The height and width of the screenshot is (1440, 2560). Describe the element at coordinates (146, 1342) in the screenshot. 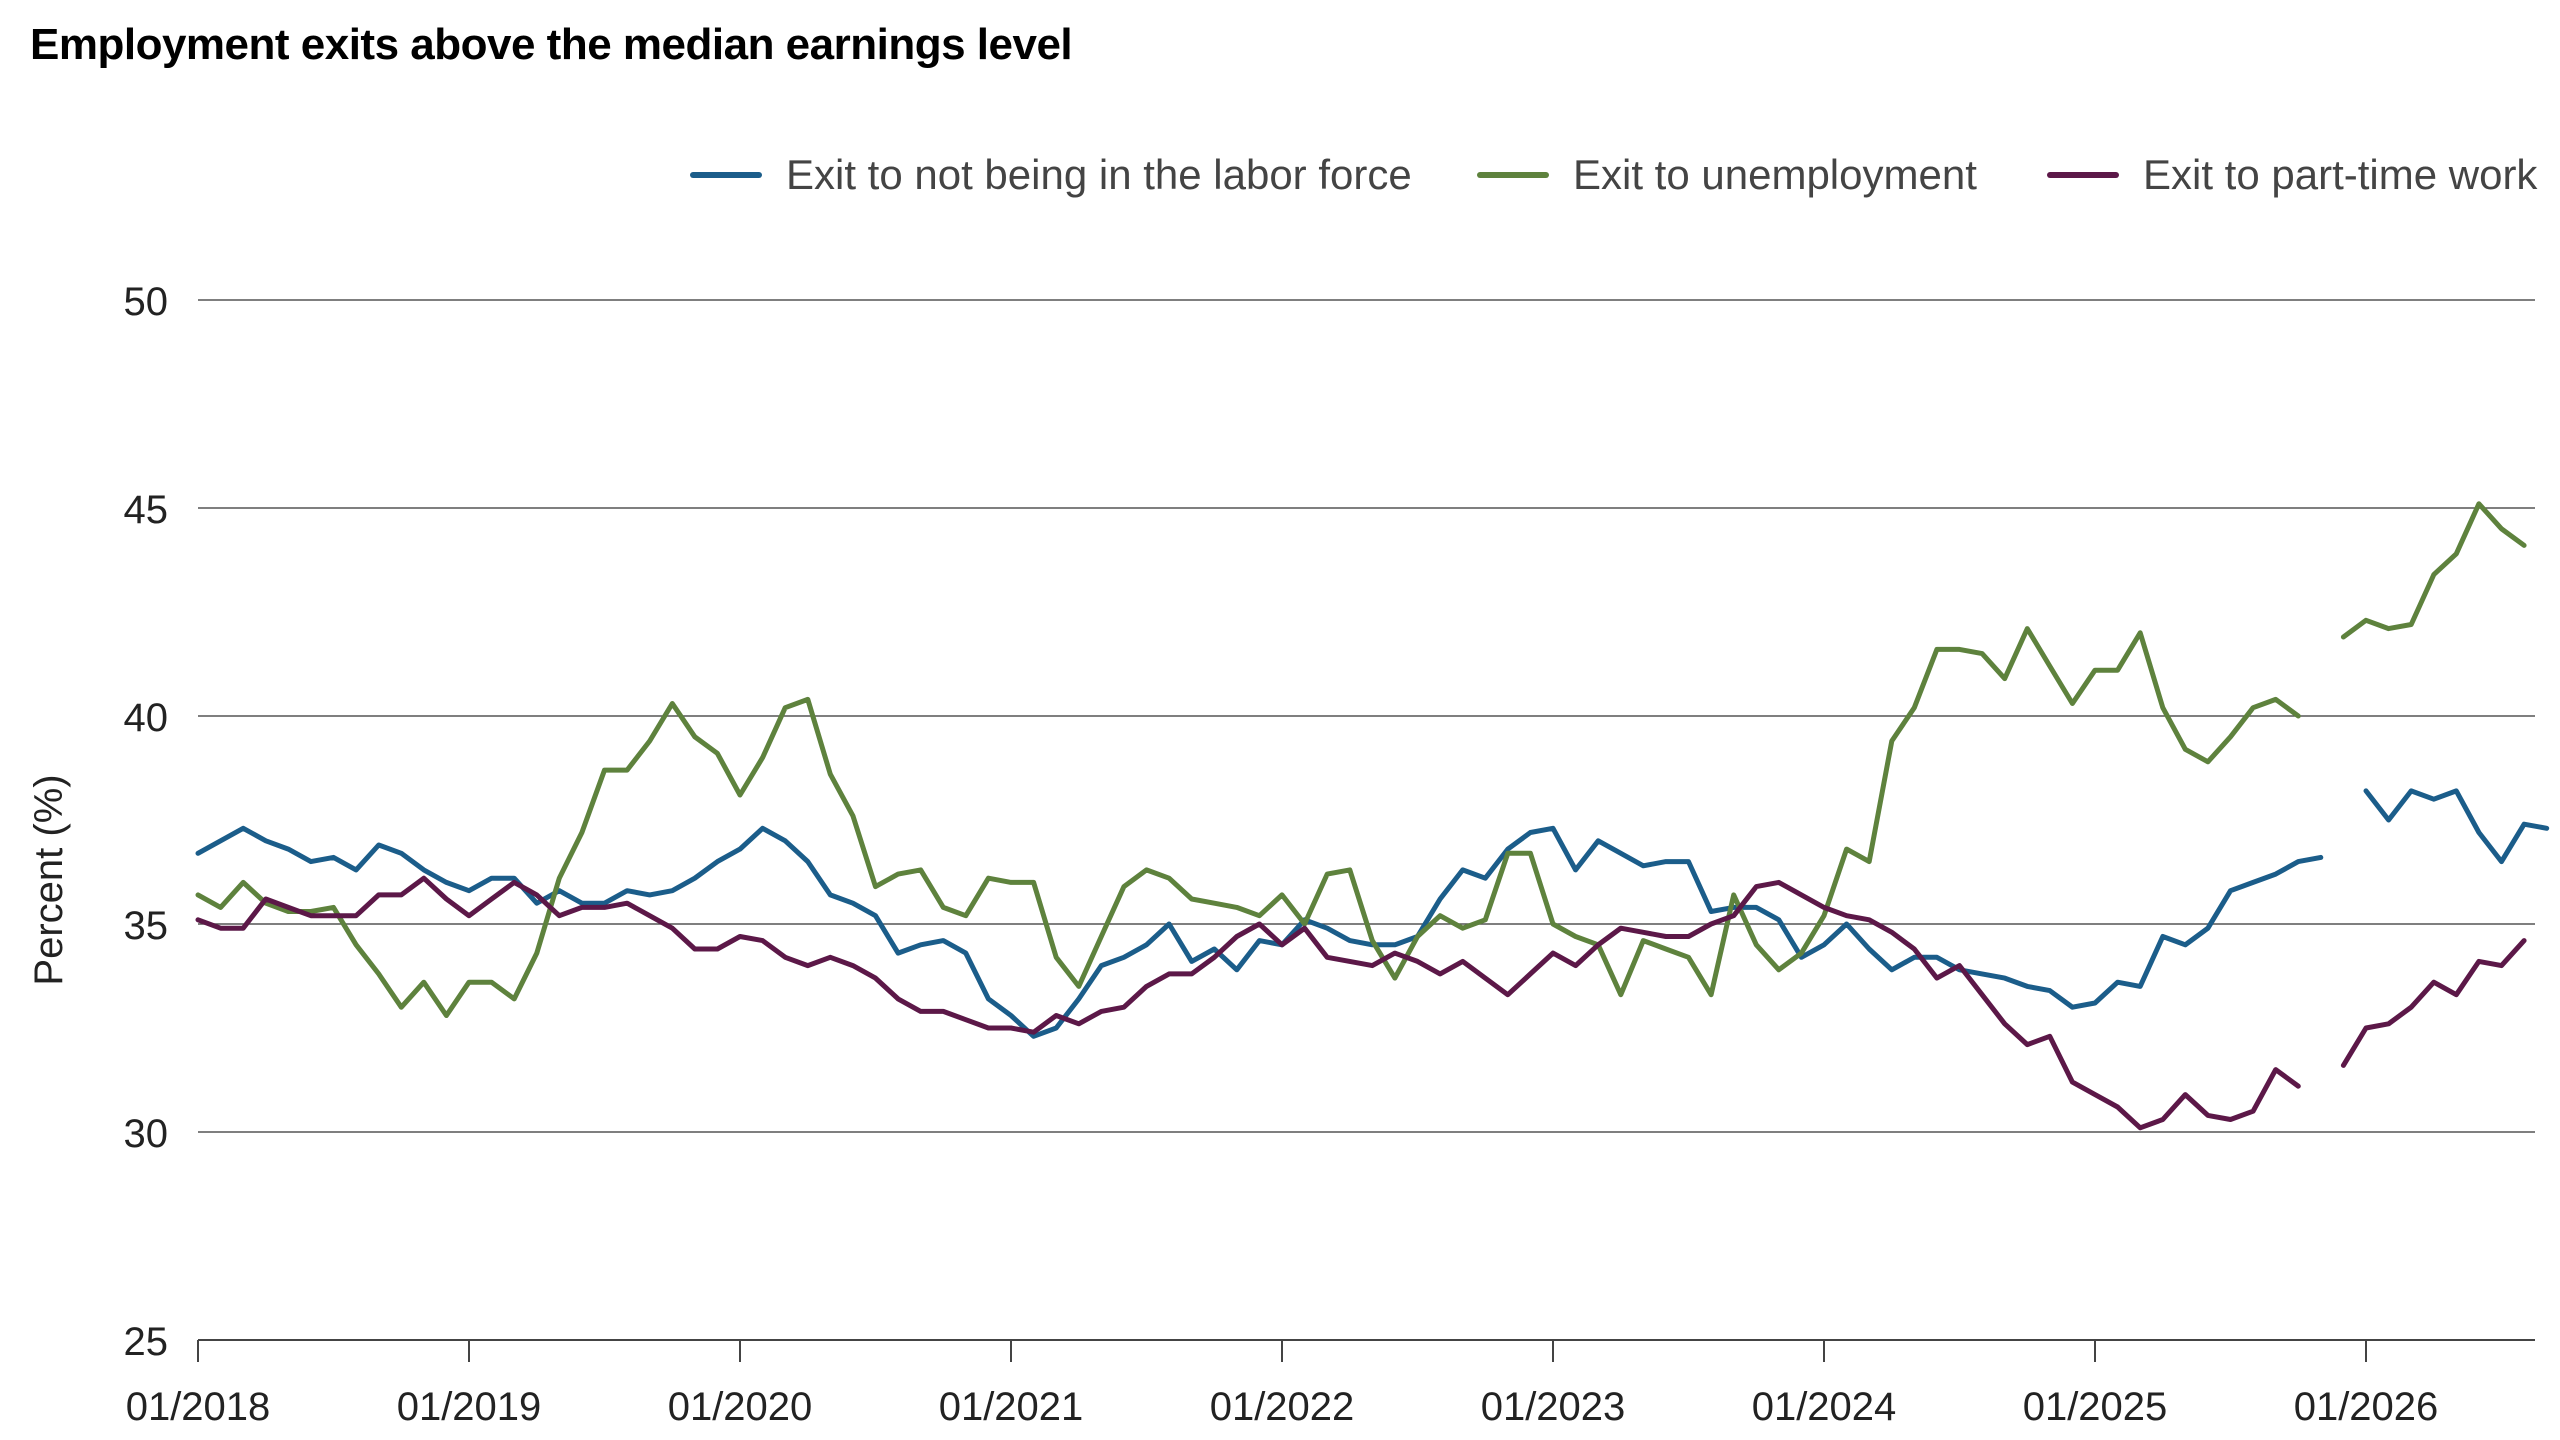

I see `y-tick-label-25: 25` at that location.